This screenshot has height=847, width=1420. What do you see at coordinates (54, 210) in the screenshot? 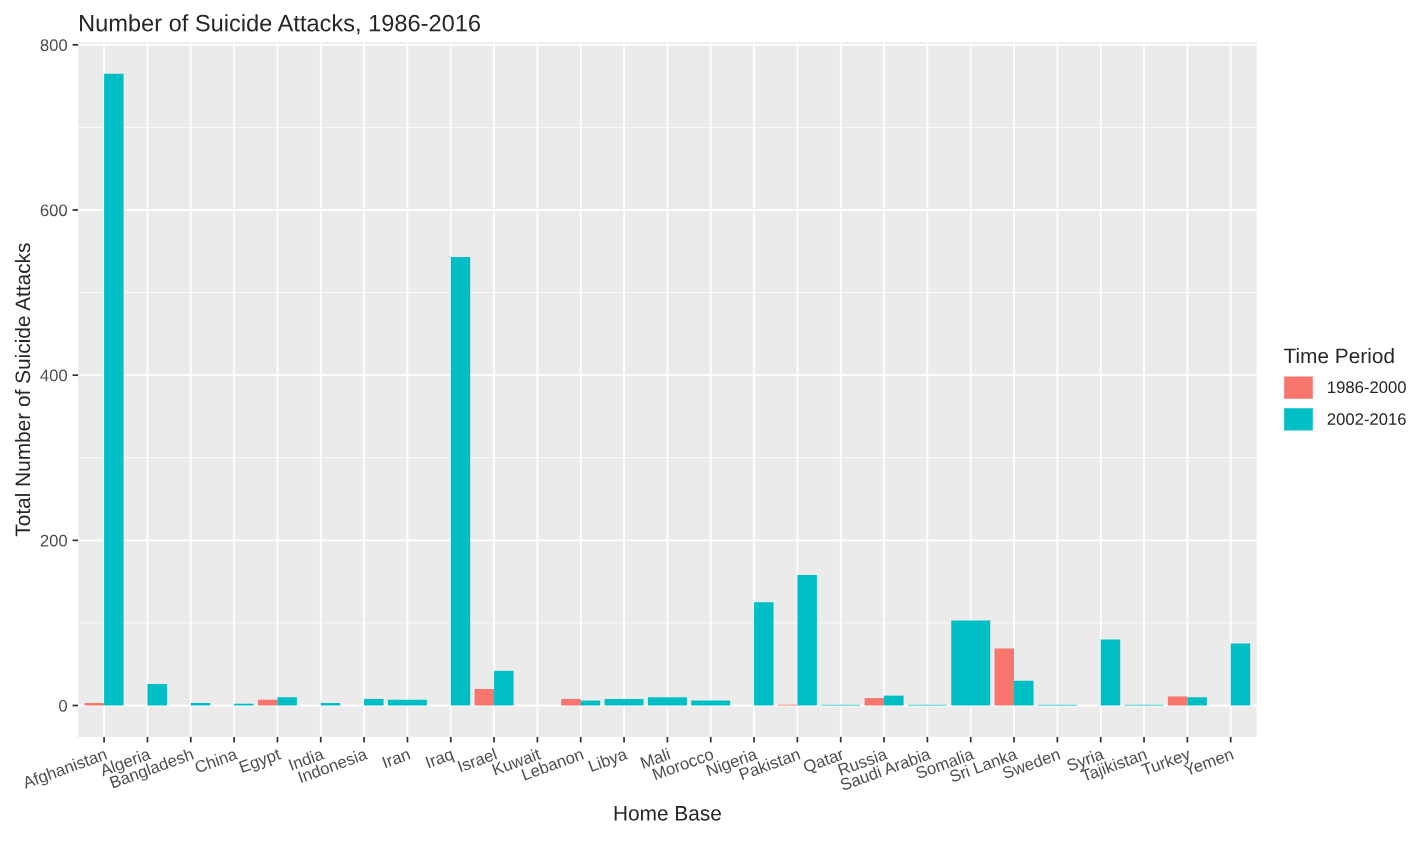
I see `y-tick-label: 600` at bounding box center [54, 210].